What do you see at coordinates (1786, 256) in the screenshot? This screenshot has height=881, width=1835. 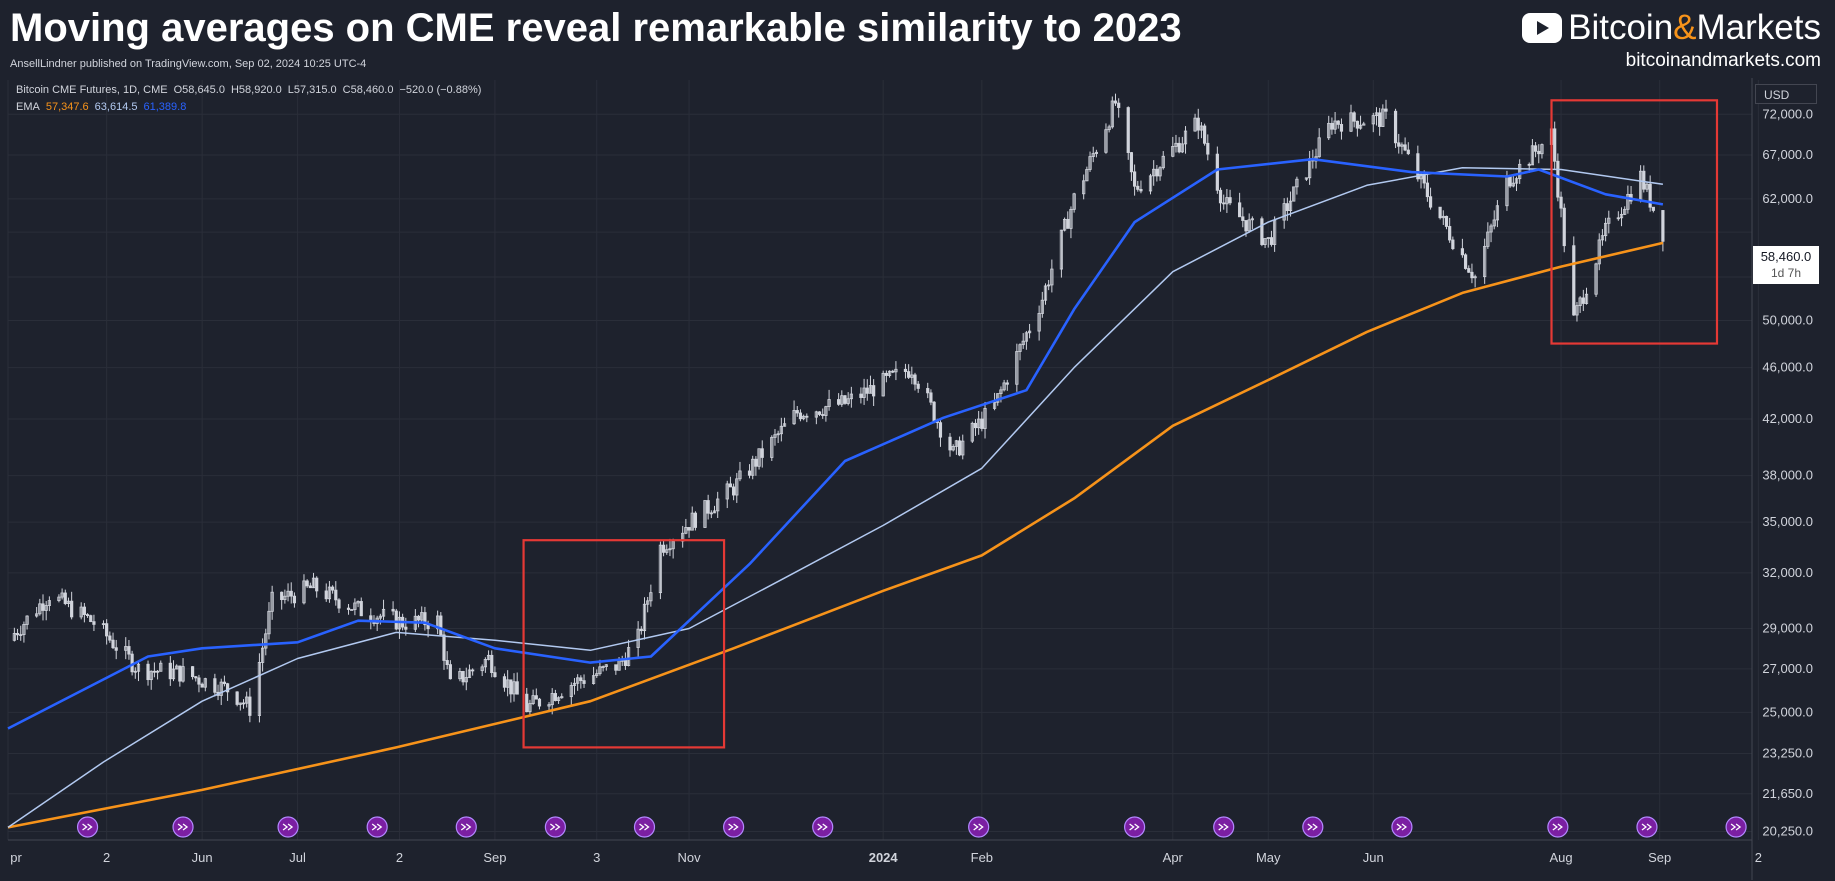 I see `last-price: 58,460.0` at bounding box center [1786, 256].